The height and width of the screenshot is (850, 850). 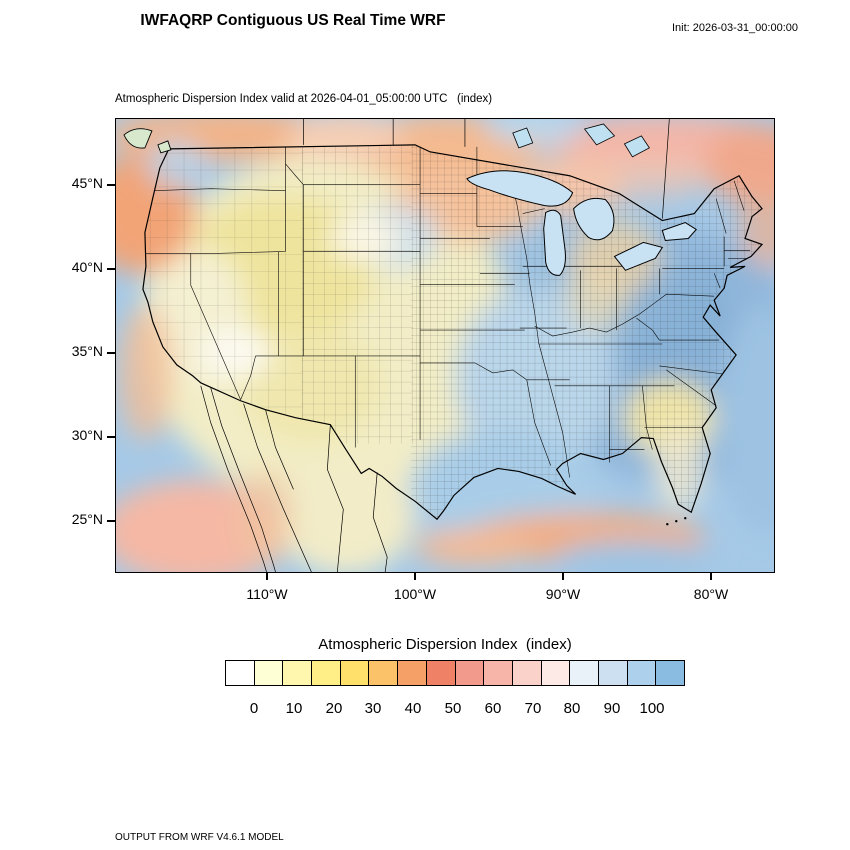 What do you see at coordinates (413, 708) in the screenshot?
I see `colorbar-tick-label: 40` at bounding box center [413, 708].